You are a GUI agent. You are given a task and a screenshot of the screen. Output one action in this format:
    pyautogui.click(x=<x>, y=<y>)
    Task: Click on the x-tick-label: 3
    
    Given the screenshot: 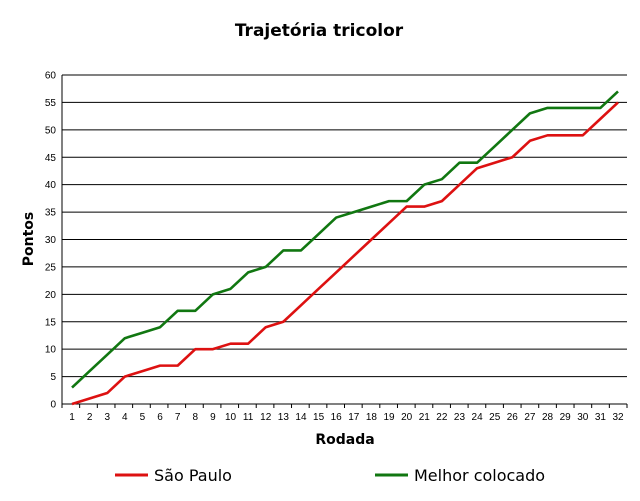 What is the action you would take?
    pyautogui.click(x=107, y=417)
    